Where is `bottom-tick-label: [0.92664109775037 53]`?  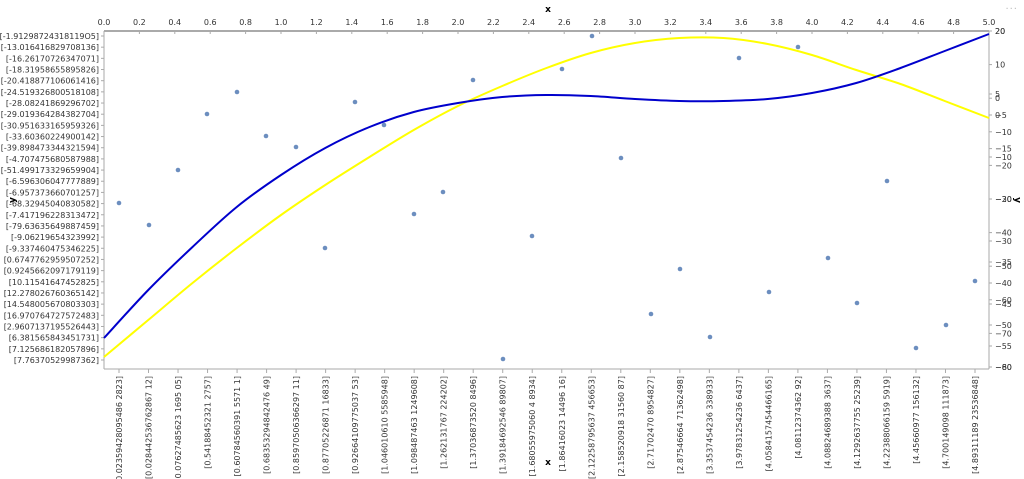 bottom-tick-label: [0.92664109775037 53] is located at coordinates (355, 425).